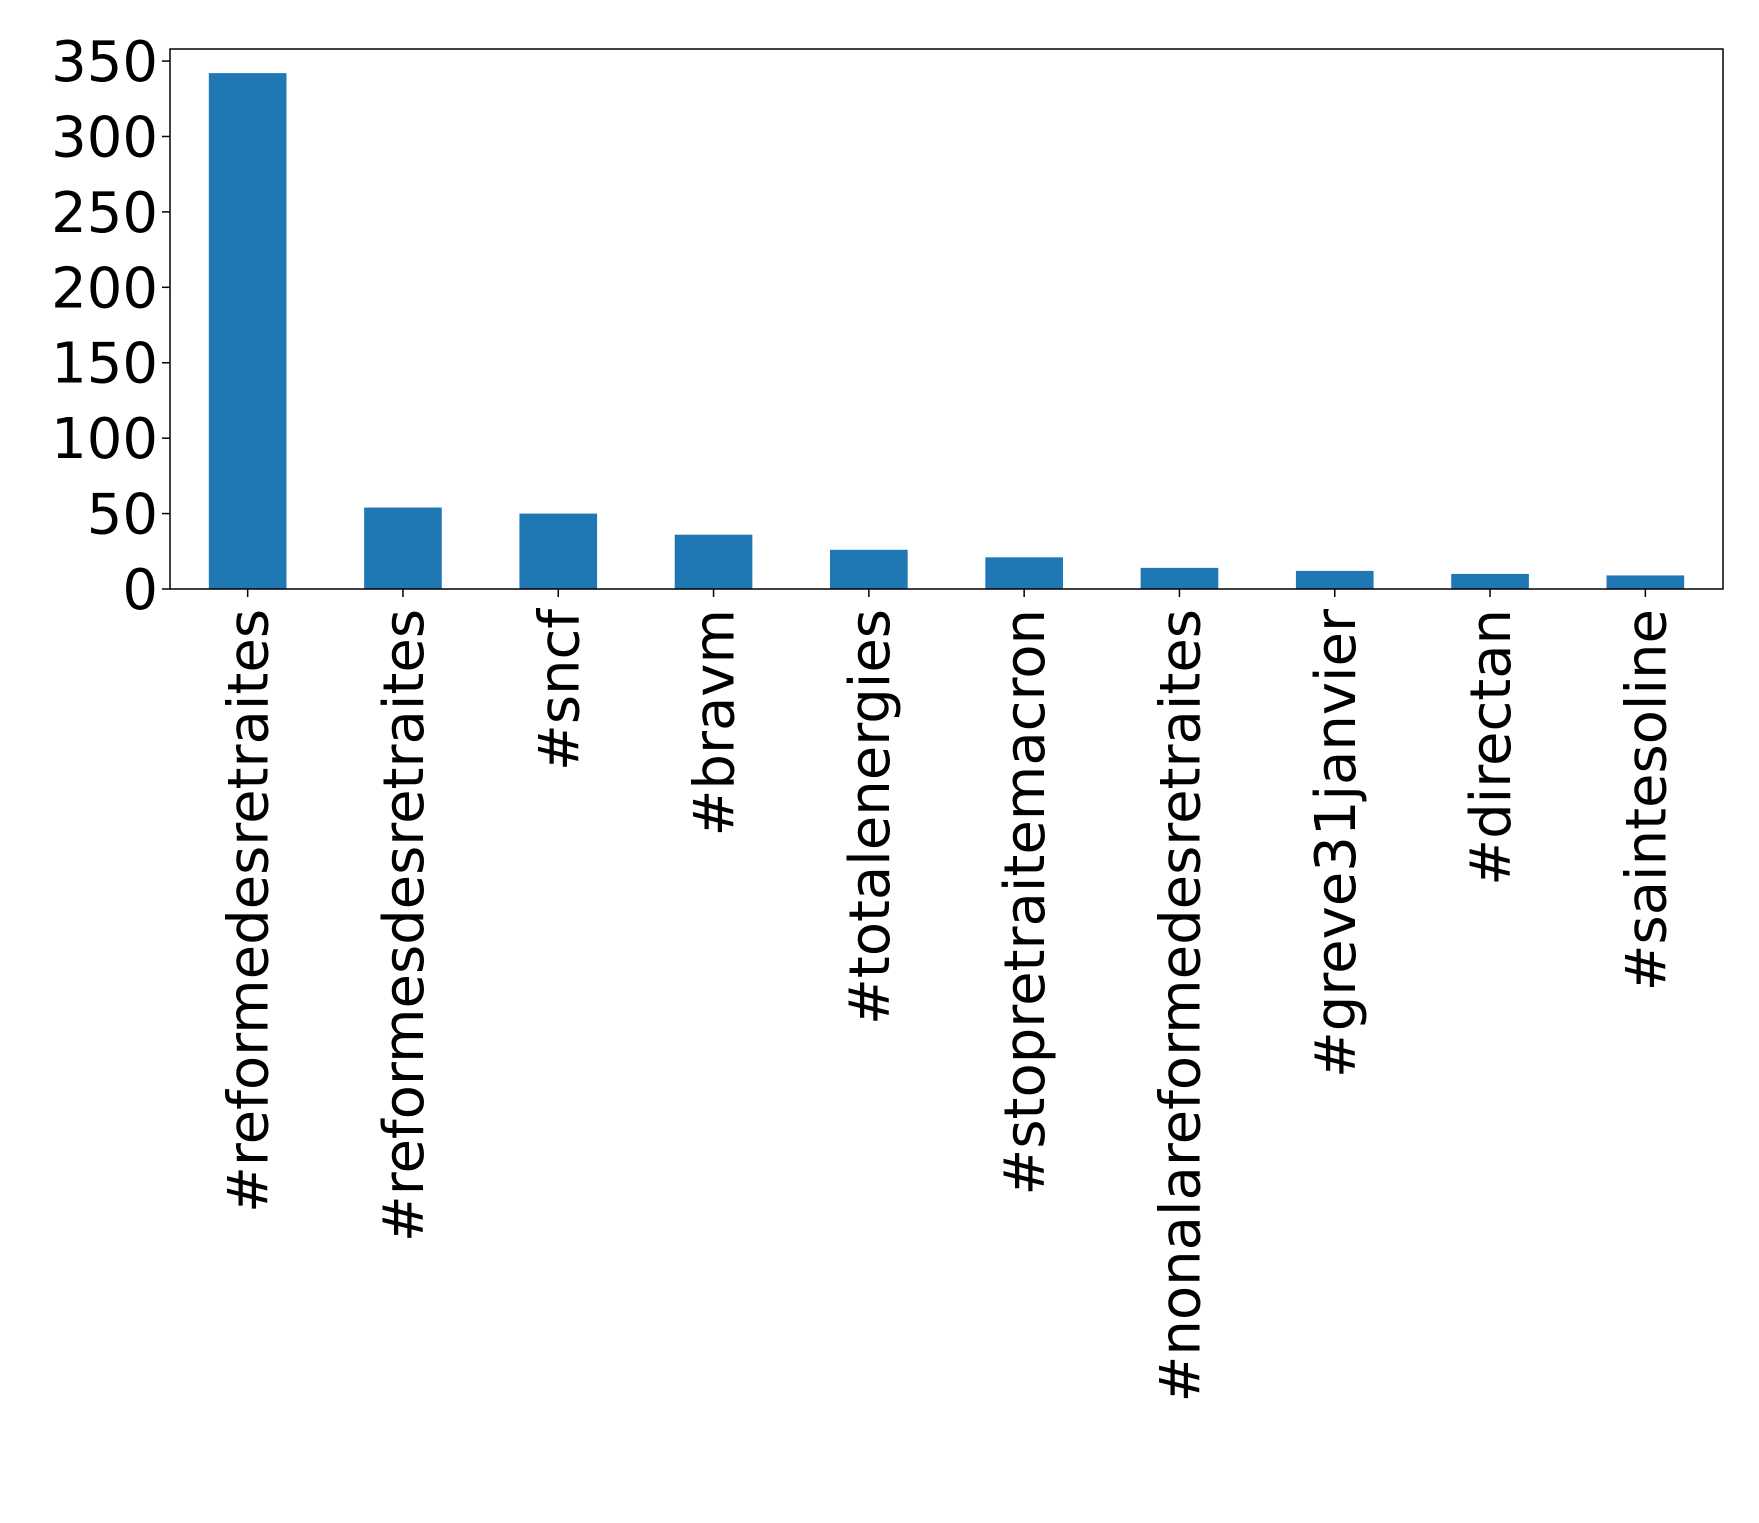  I want to click on y-tick-label: 300, so click(104, 137).